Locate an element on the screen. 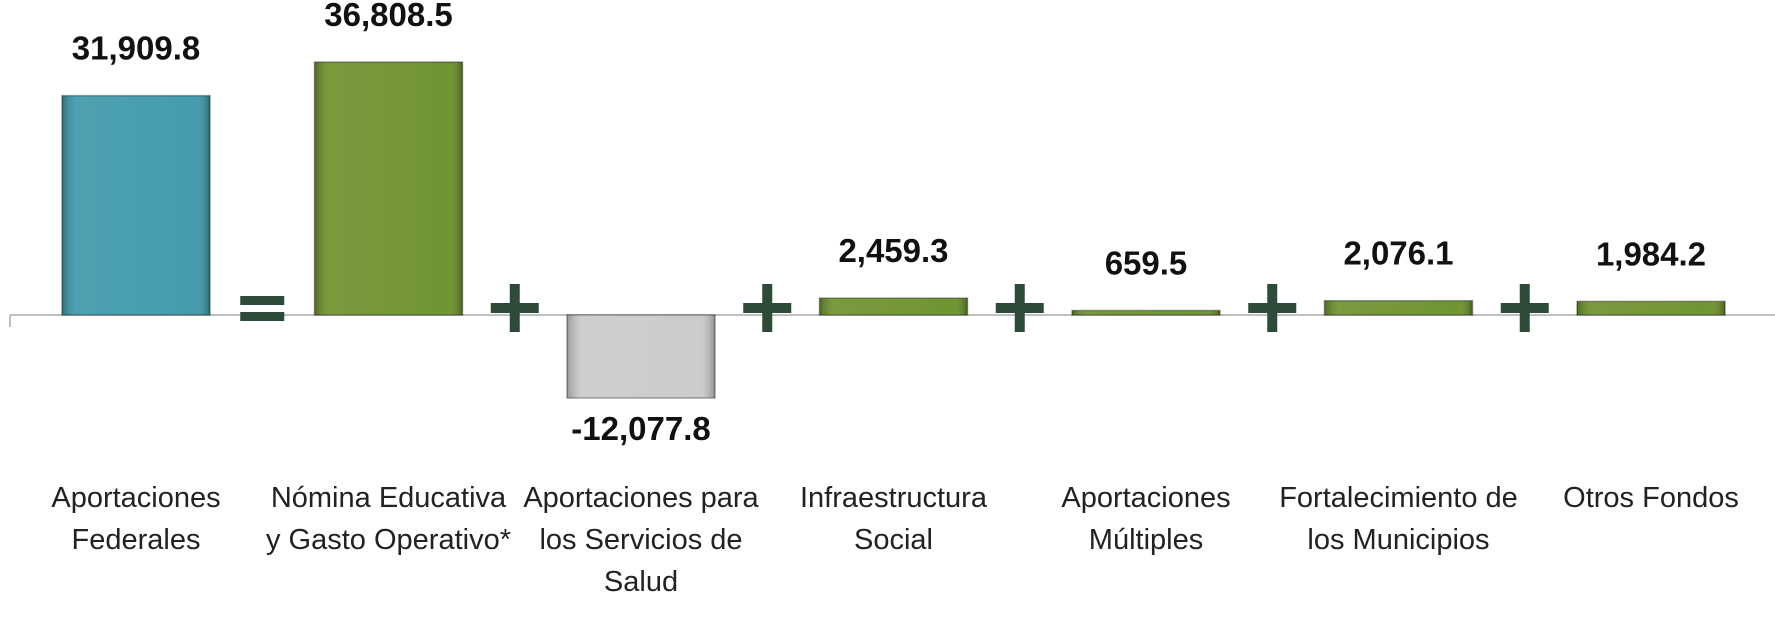 The width and height of the screenshot is (1775, 642). value-label: 31,909.8 is located at coordinates (136, 48).